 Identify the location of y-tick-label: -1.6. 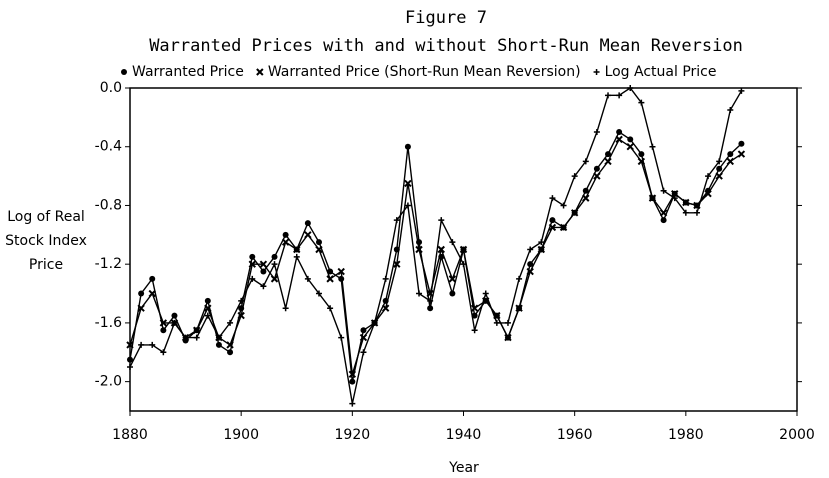
(108, 323).